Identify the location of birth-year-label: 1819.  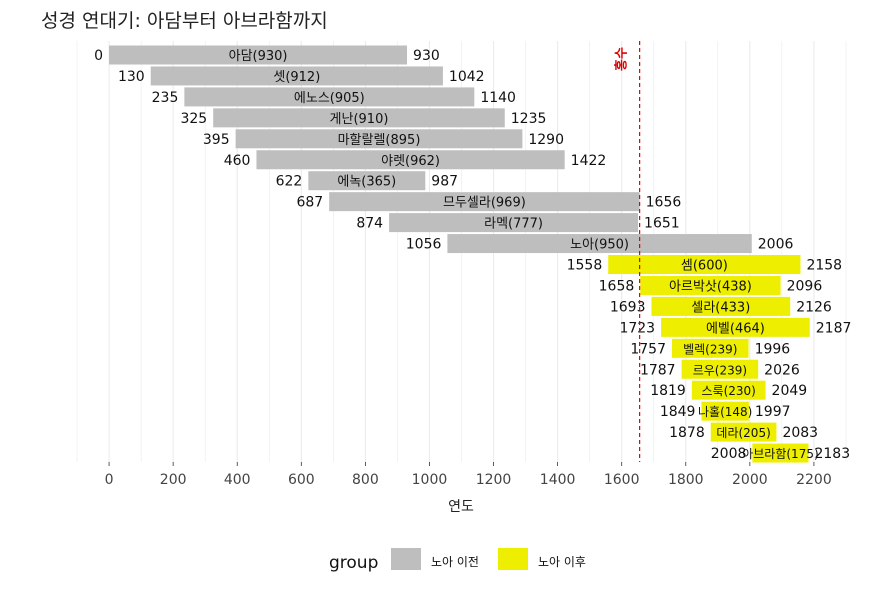
(668, 391).